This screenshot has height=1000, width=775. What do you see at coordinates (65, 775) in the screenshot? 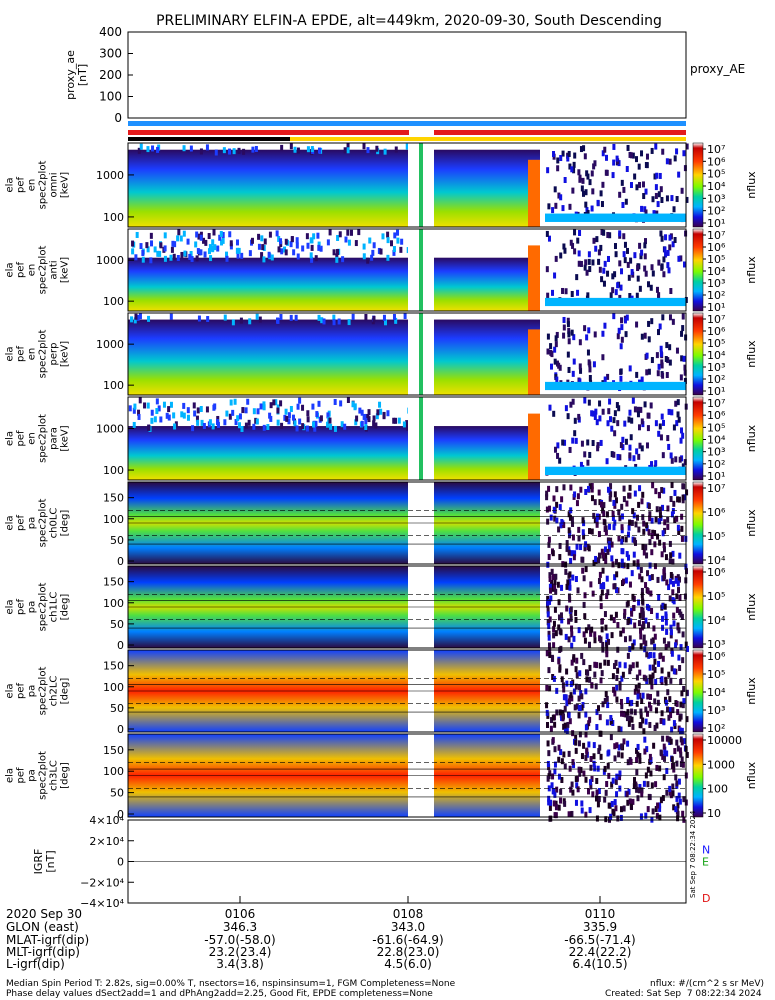
I see `y-axis-label-line: [deg]` at bounding box center [65, 775].